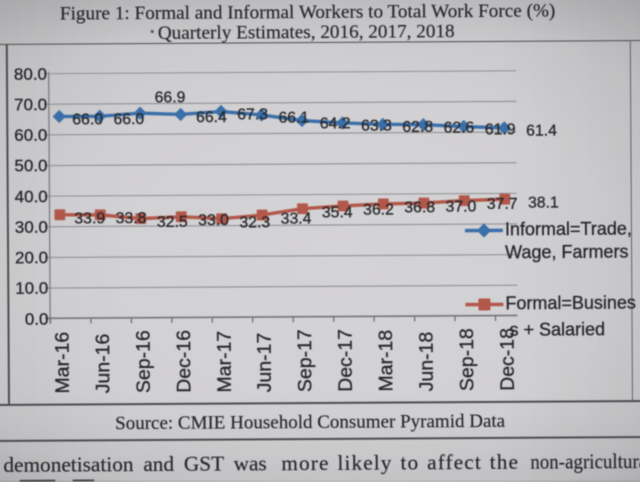 The width and height of the screenshot is (640, 482). I want to click on svg-text: Jun-17, so click(265, 363).